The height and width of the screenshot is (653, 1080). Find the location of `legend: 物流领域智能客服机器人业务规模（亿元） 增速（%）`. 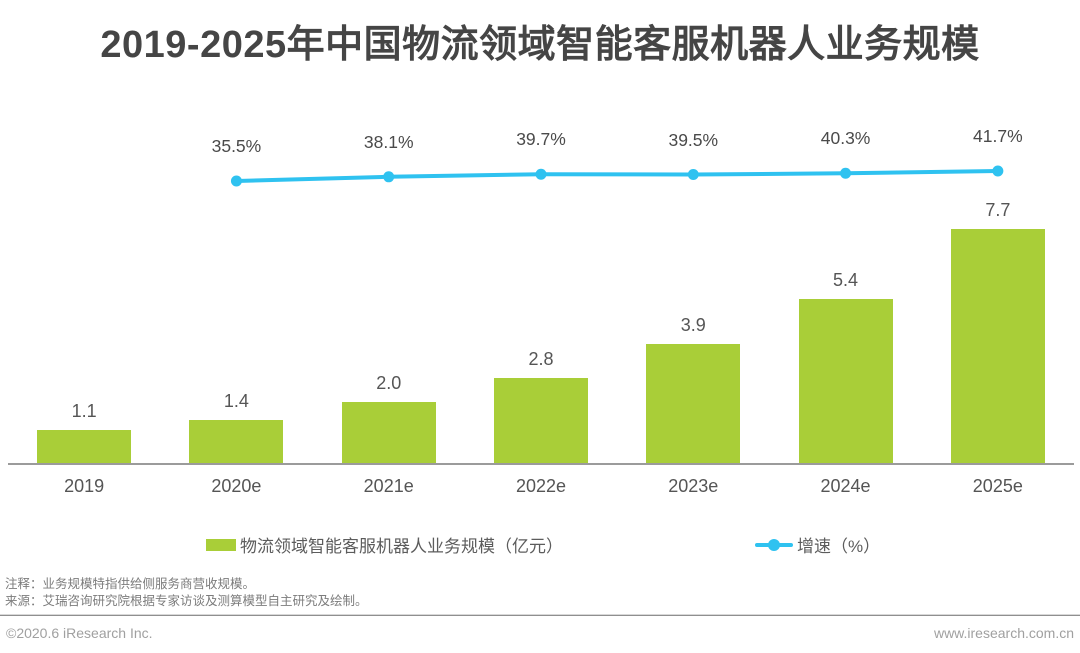

legend: 物流领域智能客服机器人业务规模（亿元） 增速（%） is located at coordinates (540, 544).